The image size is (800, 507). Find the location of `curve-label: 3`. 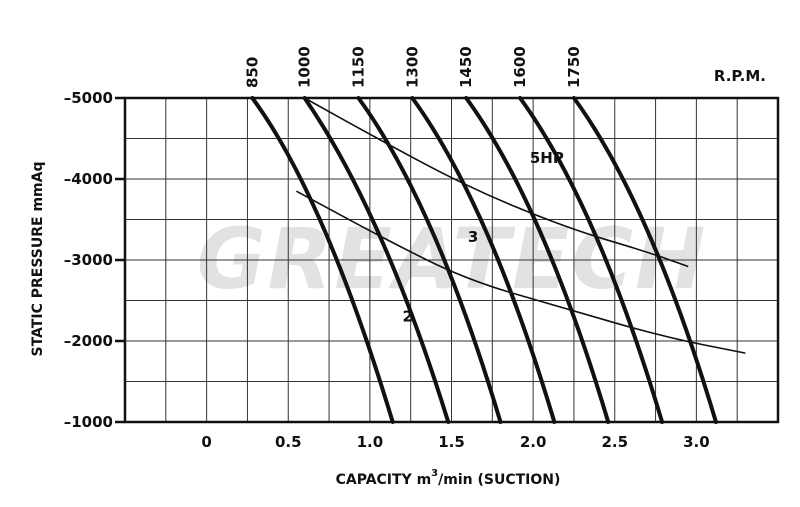

curve-label: 3 is located at coordinates (473, 237).